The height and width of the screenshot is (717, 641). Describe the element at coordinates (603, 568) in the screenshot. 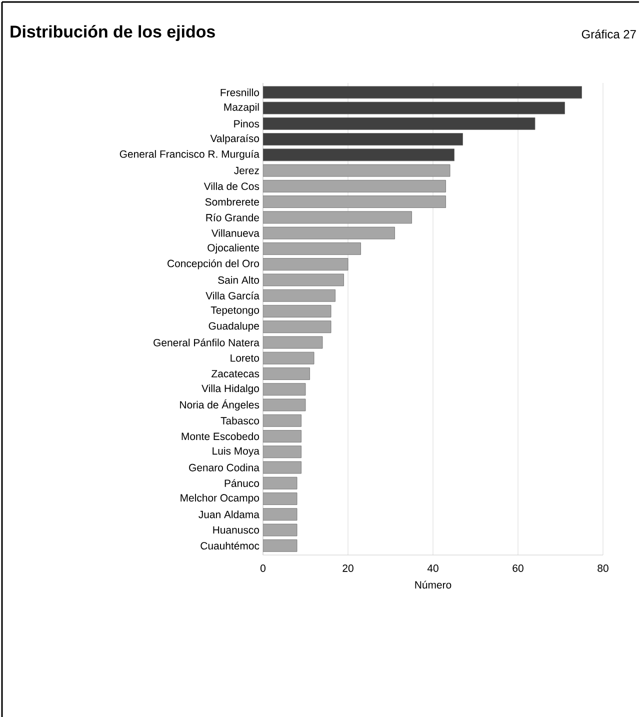

I see `x-tick-label: 80` at that location.